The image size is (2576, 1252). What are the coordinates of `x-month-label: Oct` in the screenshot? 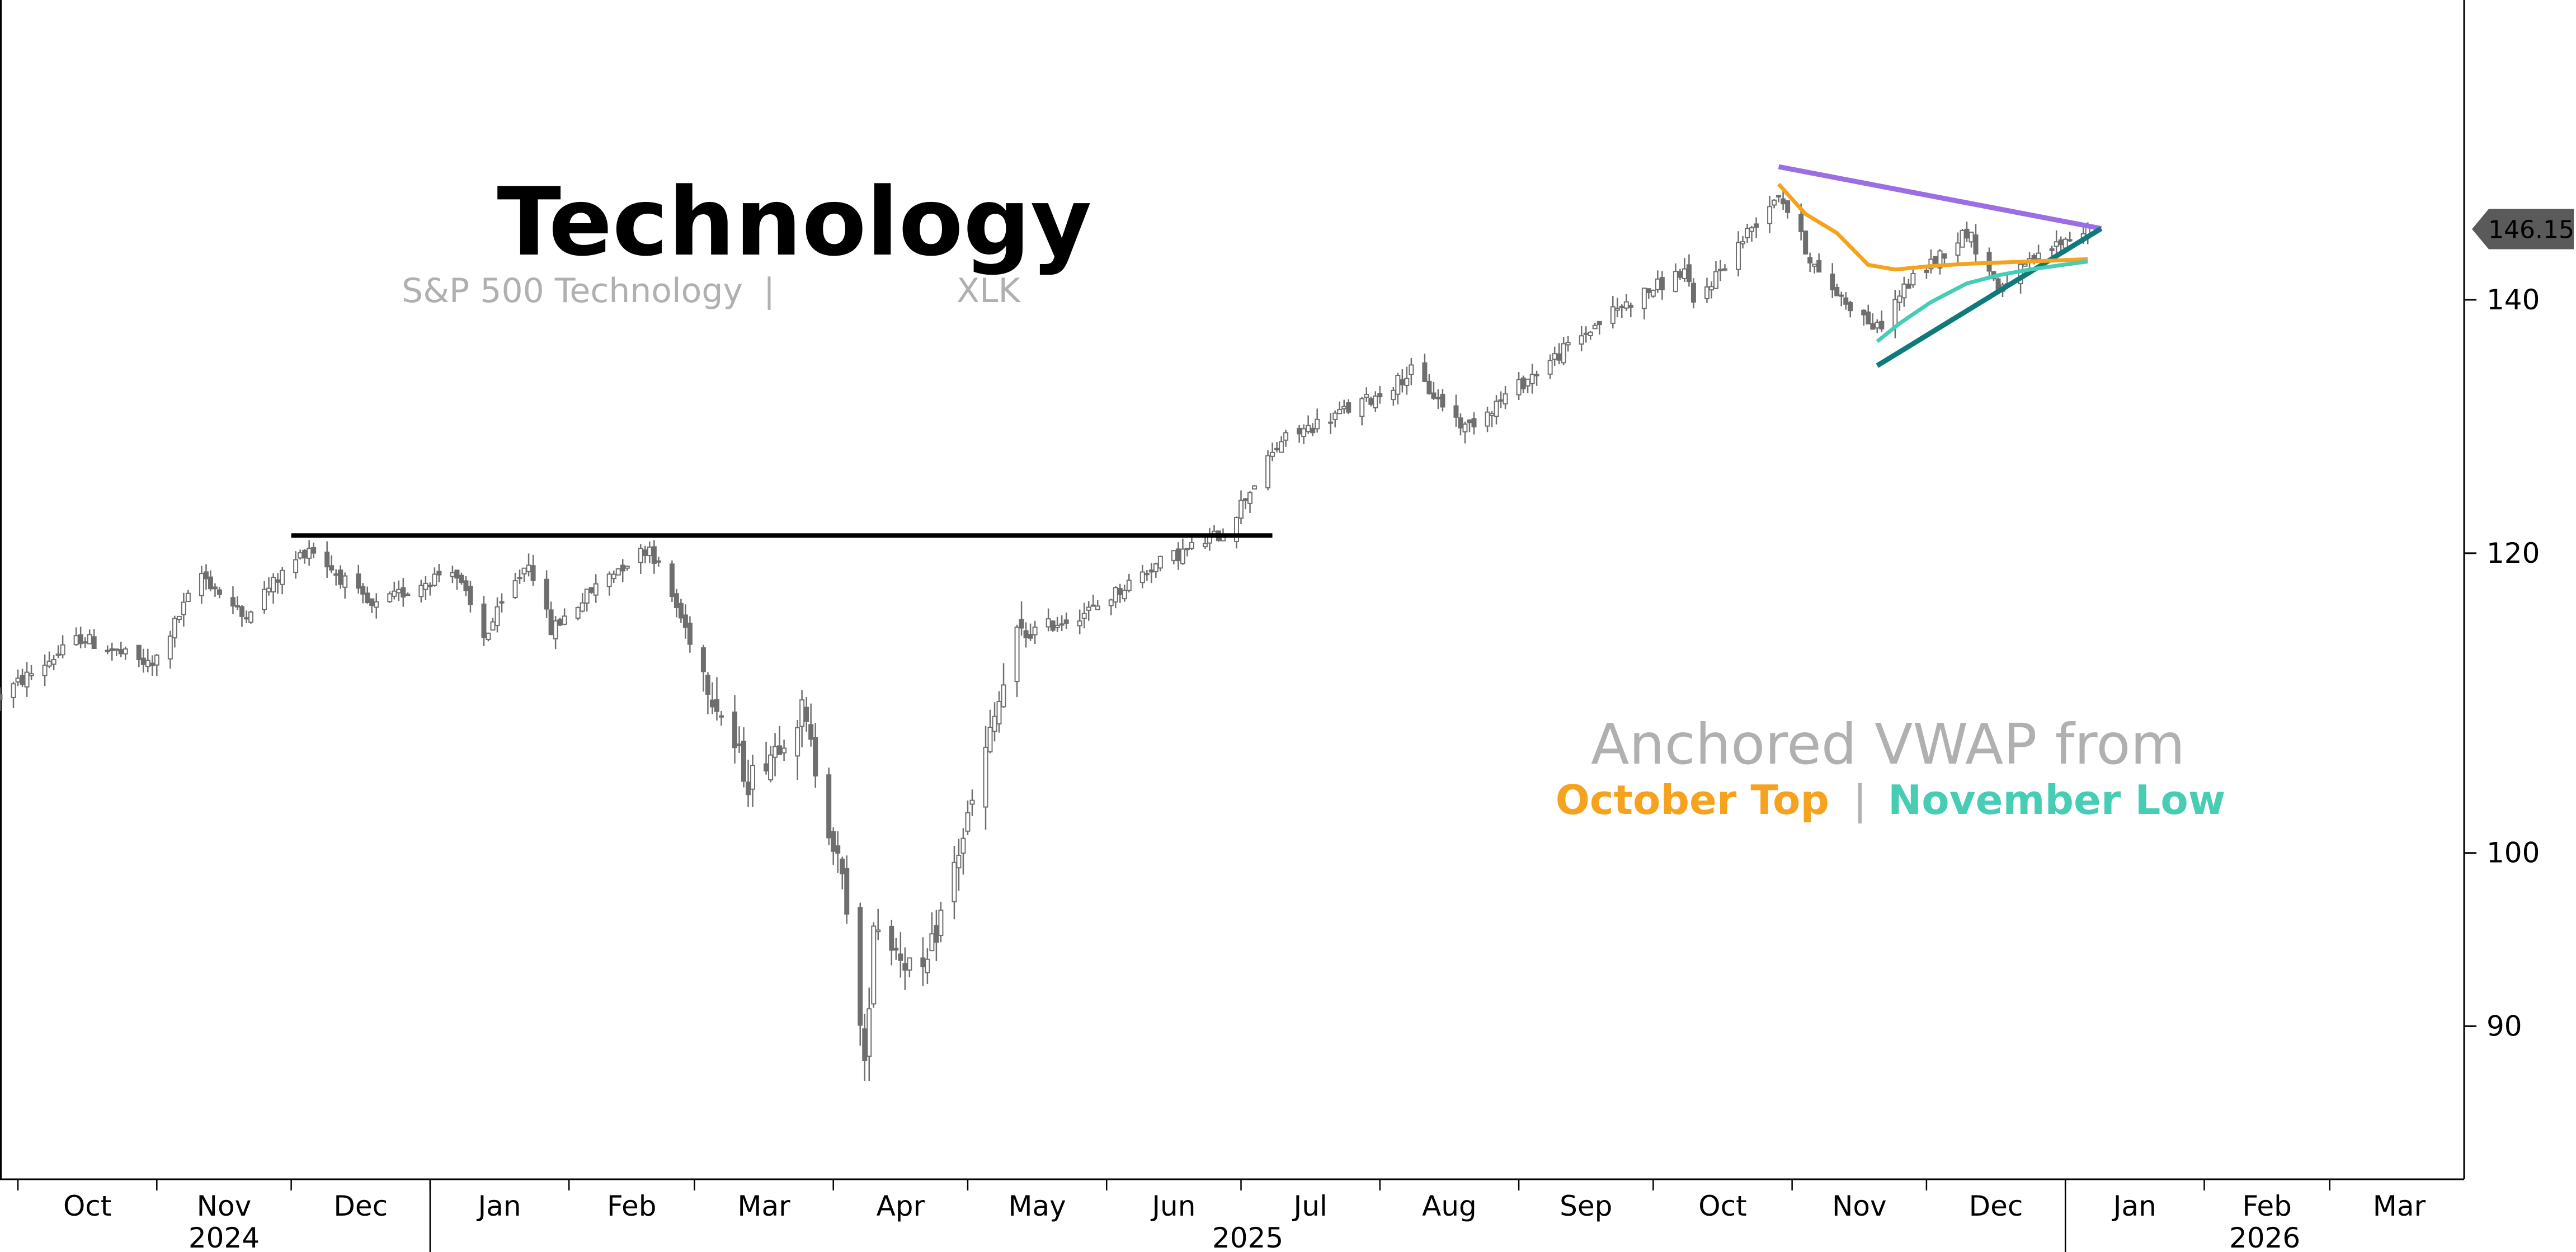 It's located at (1722, 1206).